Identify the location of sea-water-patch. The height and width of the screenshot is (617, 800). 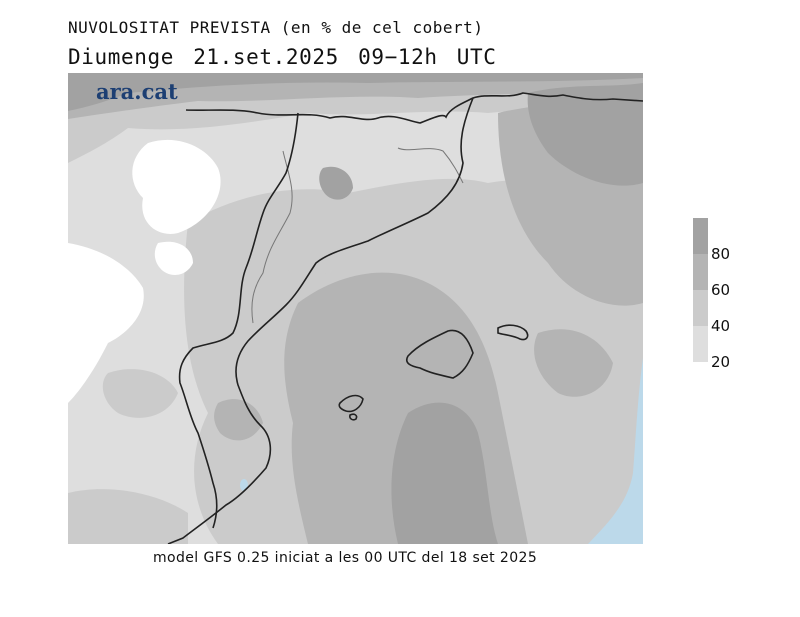
(244, 485).